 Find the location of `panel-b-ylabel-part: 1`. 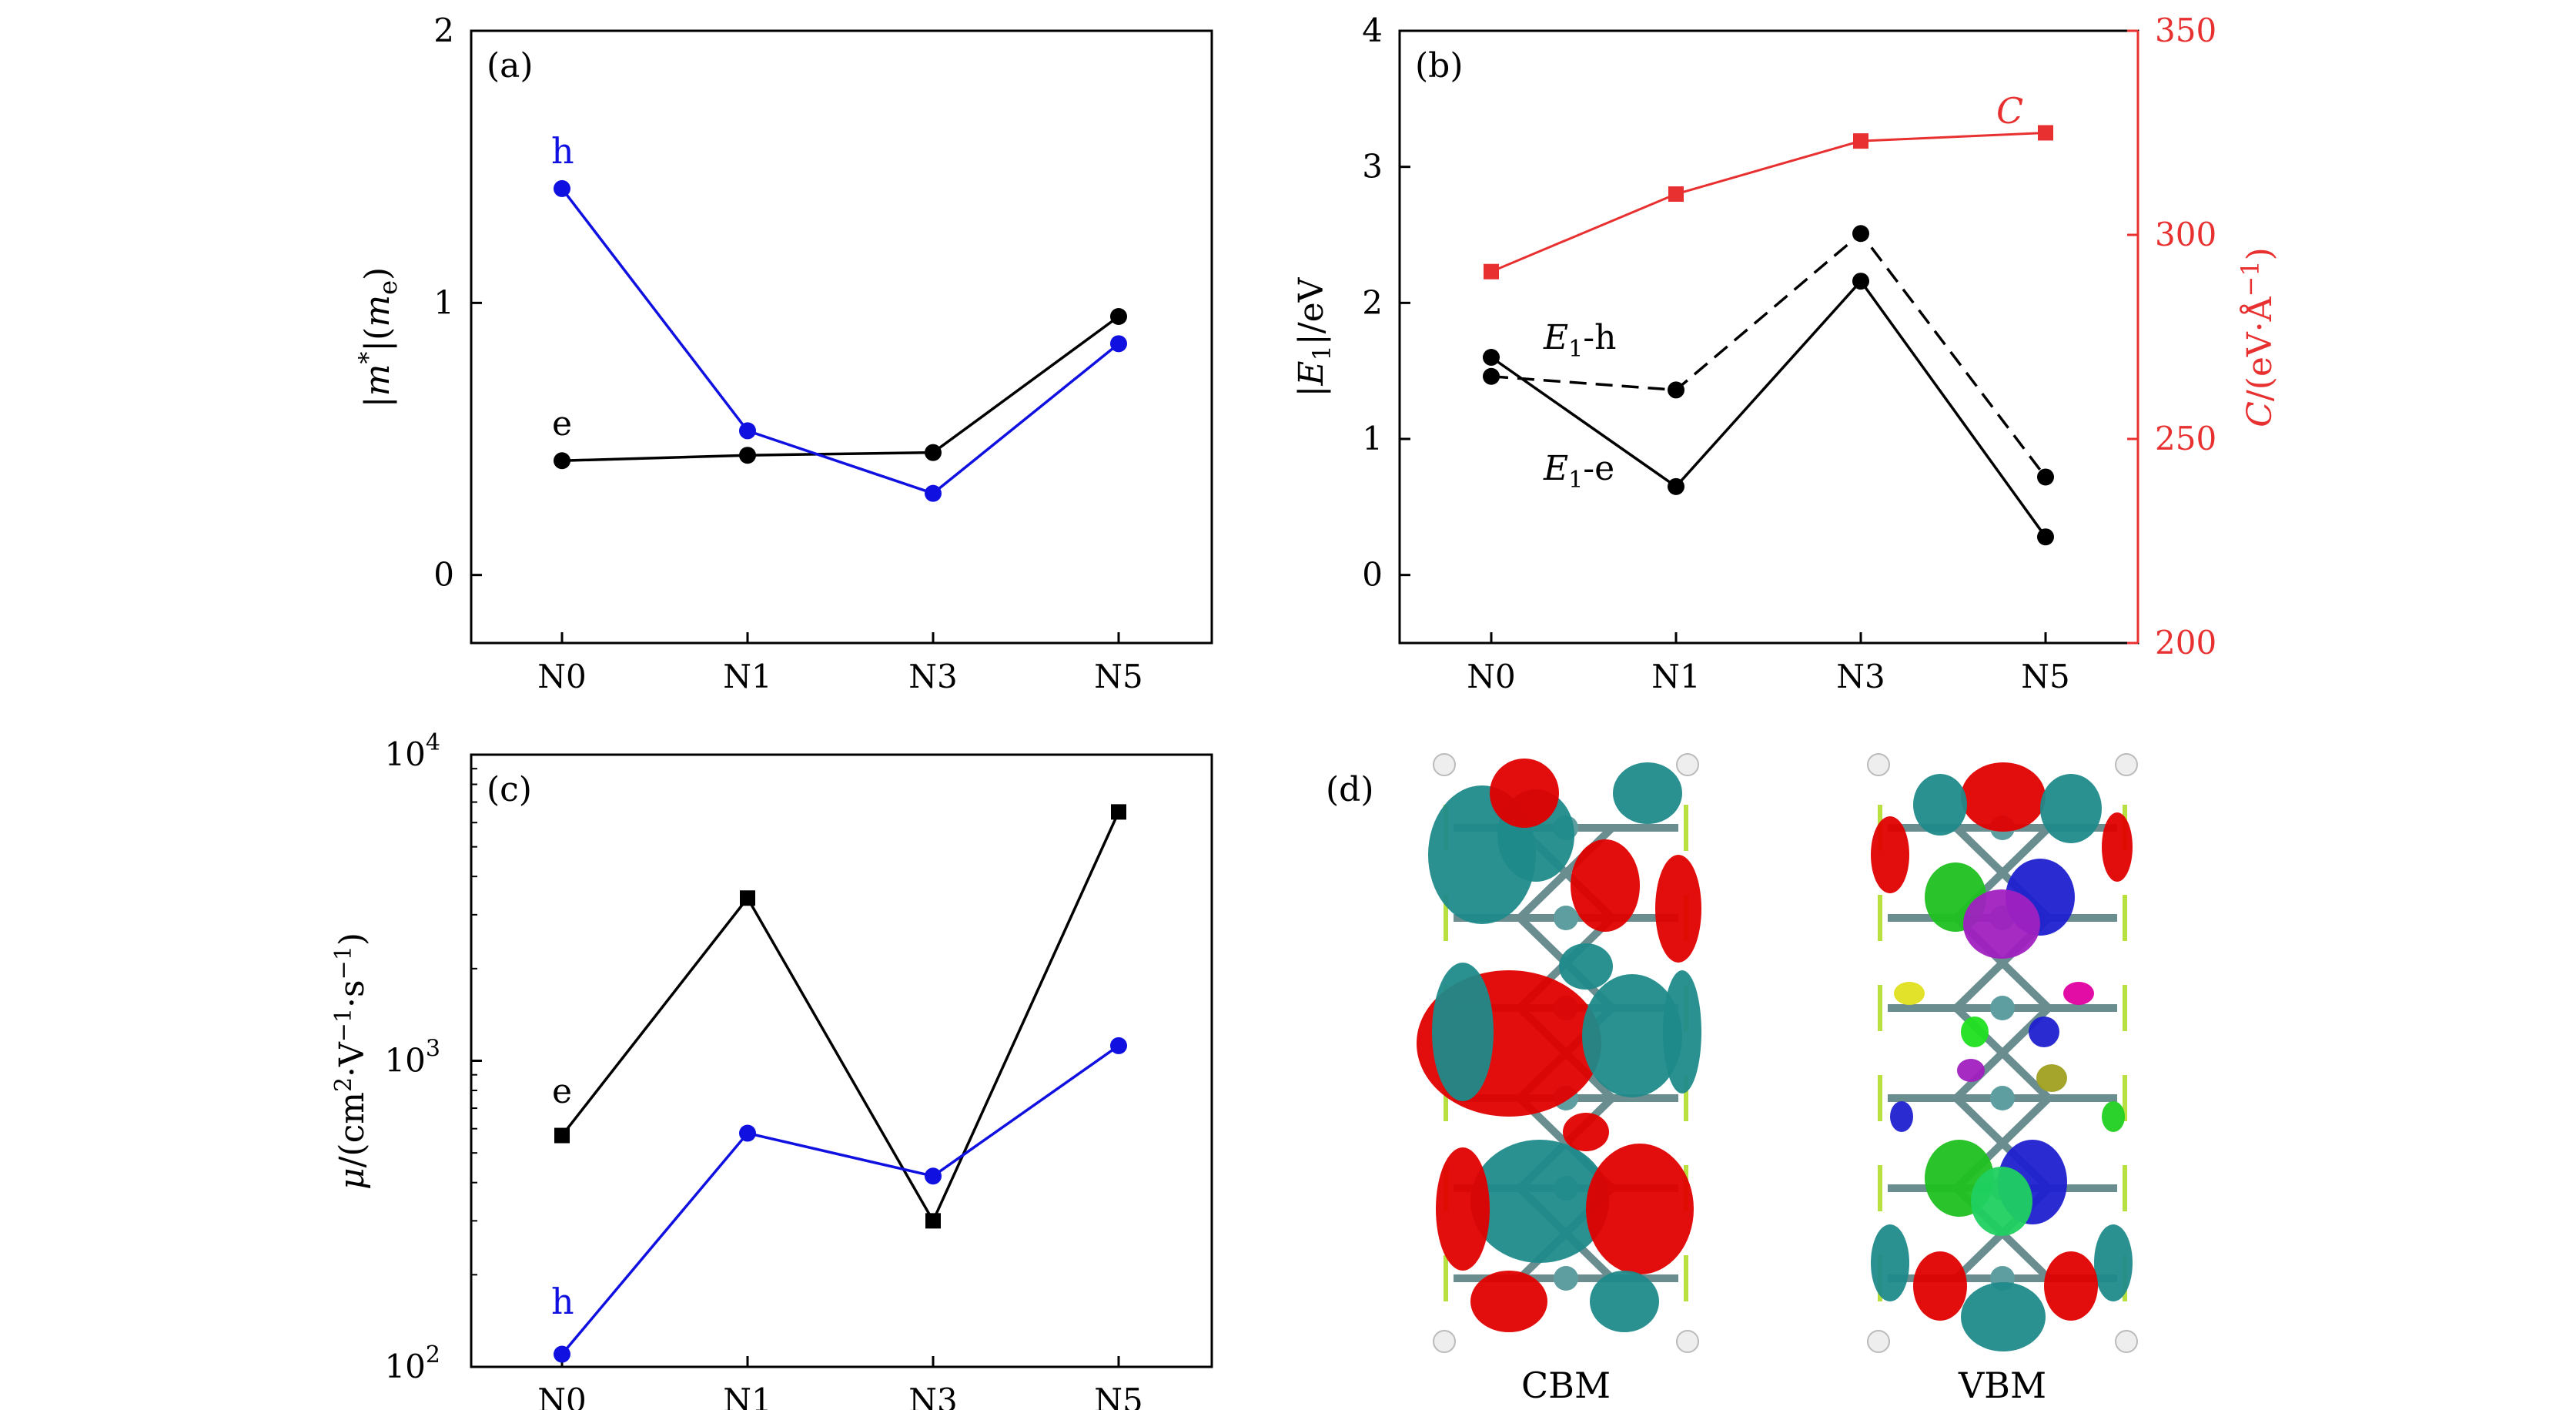

panel-b-ylabel-part: 1 is located at coordinates (1322, 352).